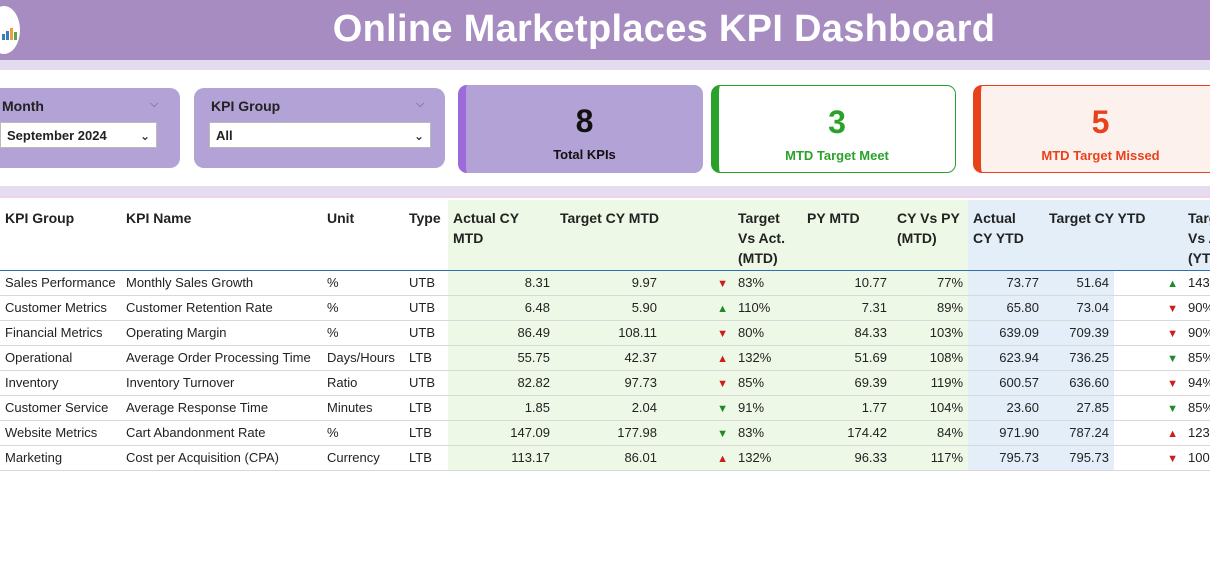 Image resolution: width=1210 pixels, height=568 pixels. I want to click on table-cell-group: Inventory, so click(60, 383).